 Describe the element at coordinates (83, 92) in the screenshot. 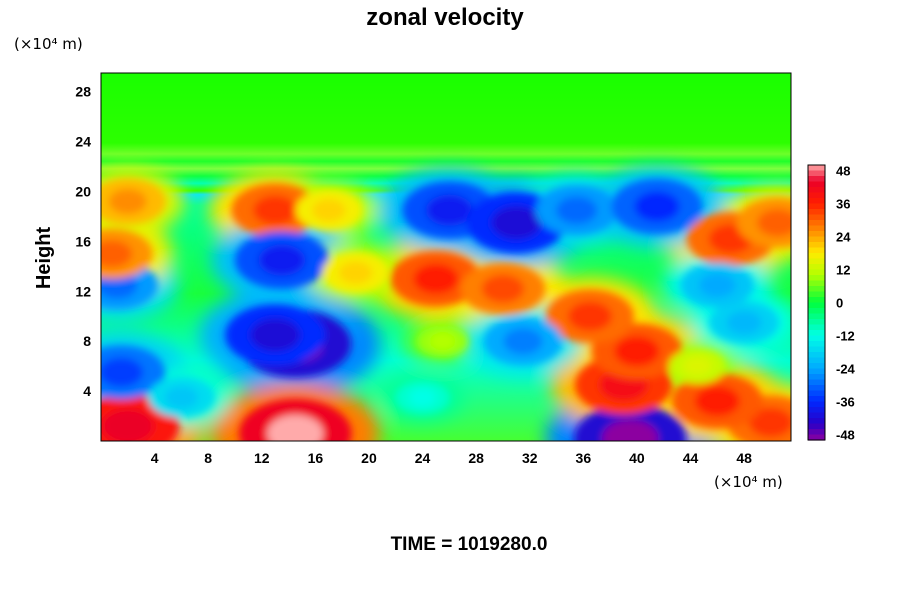

I see `y-tick-label: 28` at that location.